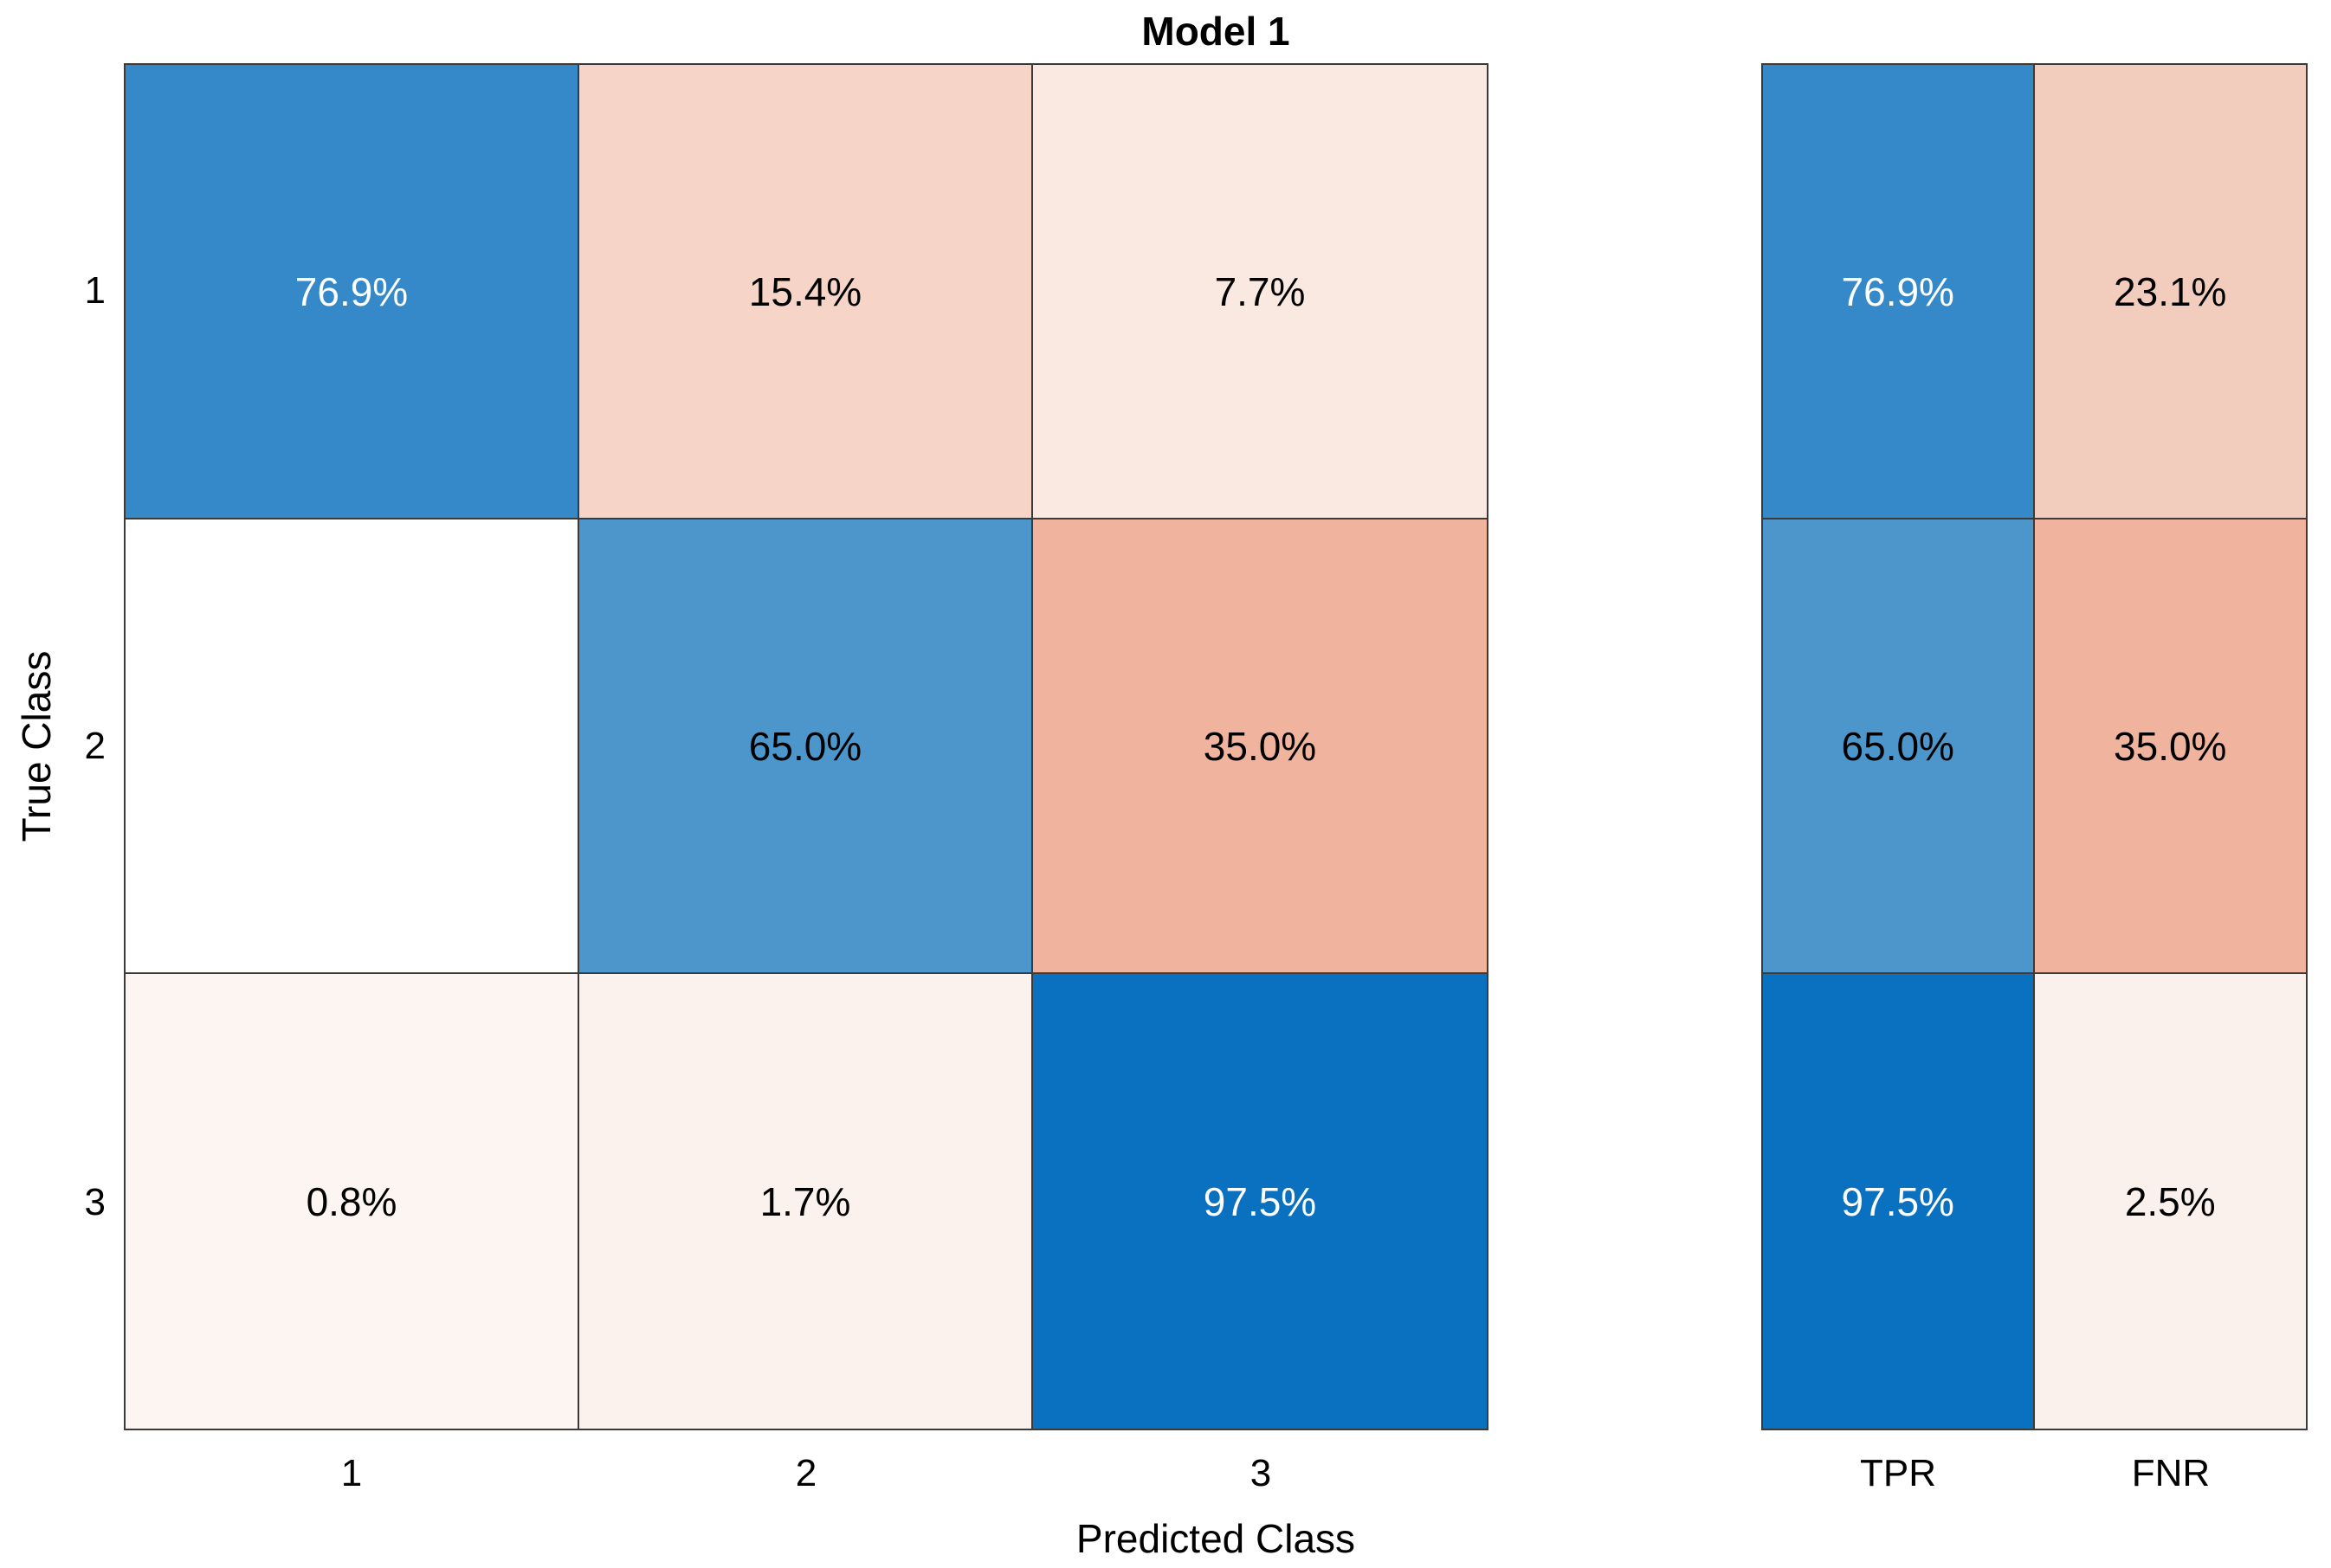 This screenshot has width=2331, height=1568. I want to click on matrix-cell-value: 97.5%, so click(1260, 1201).